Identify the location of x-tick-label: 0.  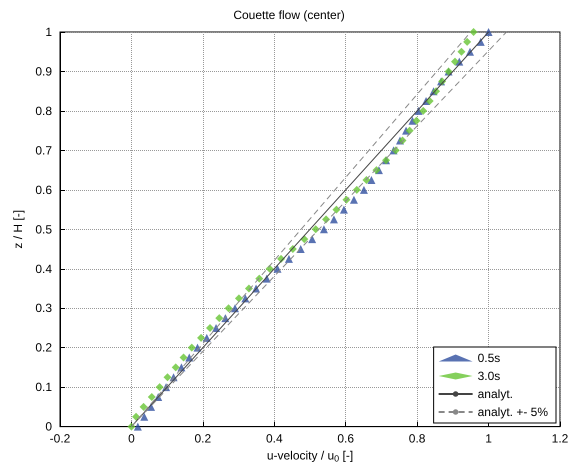
(132, 439).